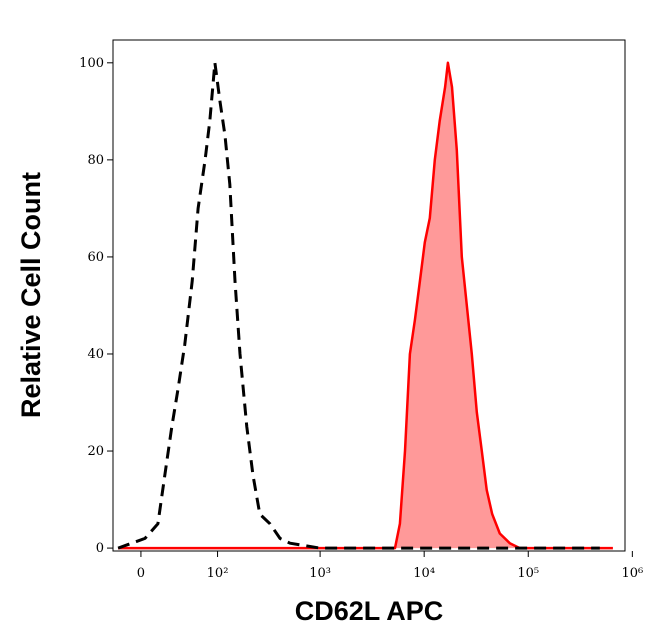  I want to click on x-tick-label: 10³, so click(320, 573).